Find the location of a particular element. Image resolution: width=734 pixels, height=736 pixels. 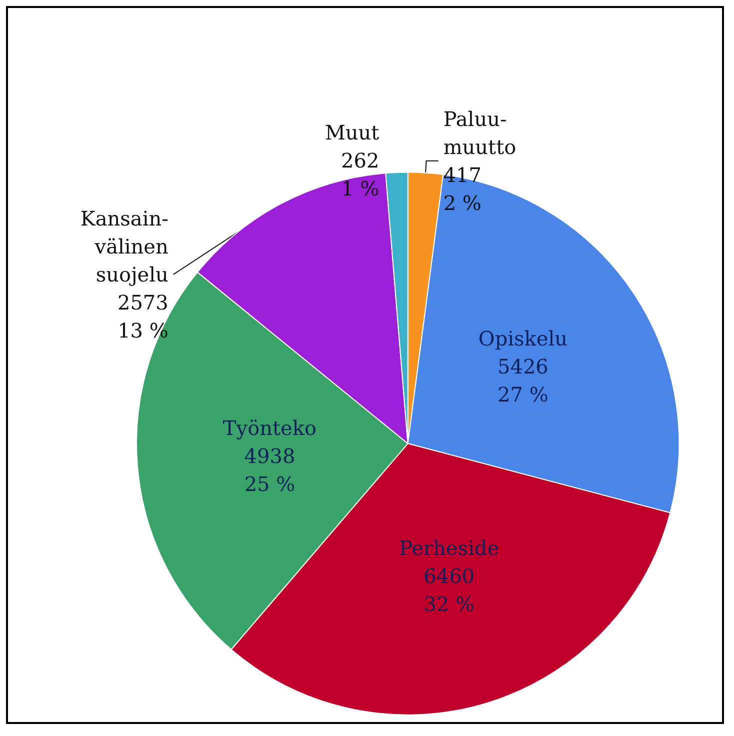

data-label: 6460 32 % is located at coordinates (449, 590).